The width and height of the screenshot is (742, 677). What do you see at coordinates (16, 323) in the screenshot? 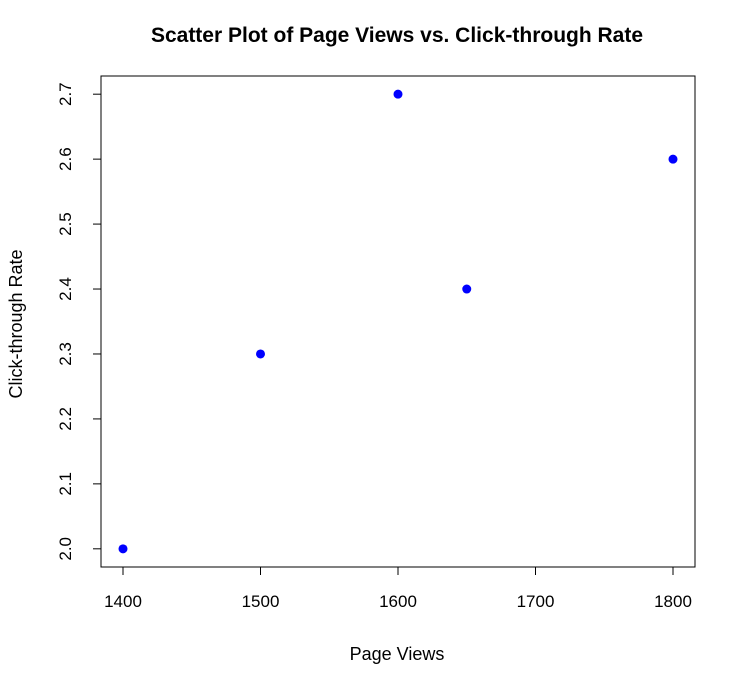
I see `y-axis-label: Click-through Rate` at bounding box center [16, 323].